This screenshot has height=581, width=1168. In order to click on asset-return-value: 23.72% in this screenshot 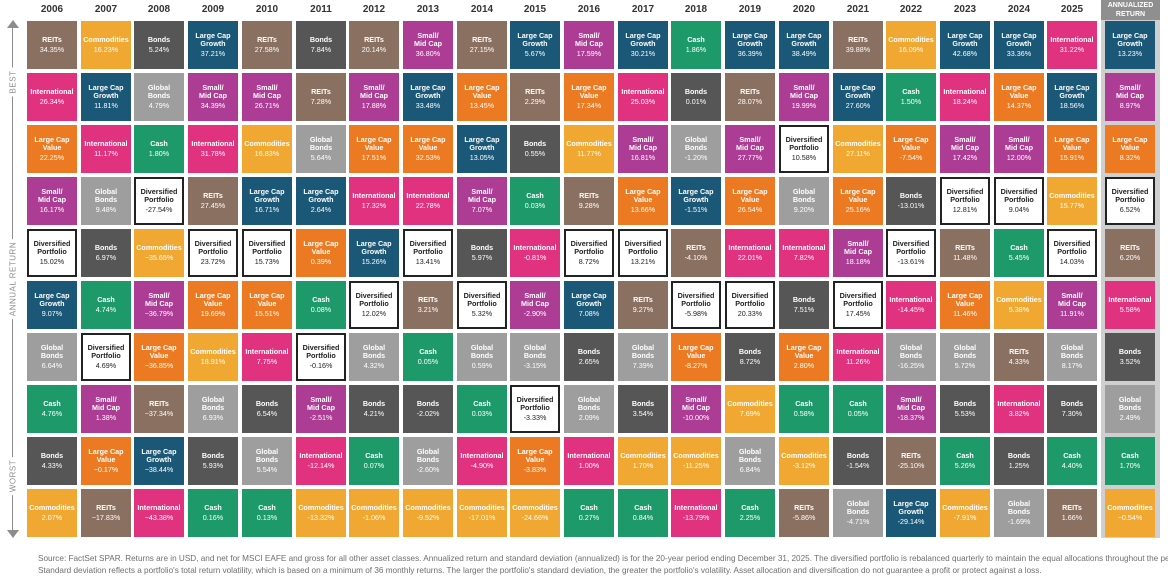, I will do `click(213, 261)`.